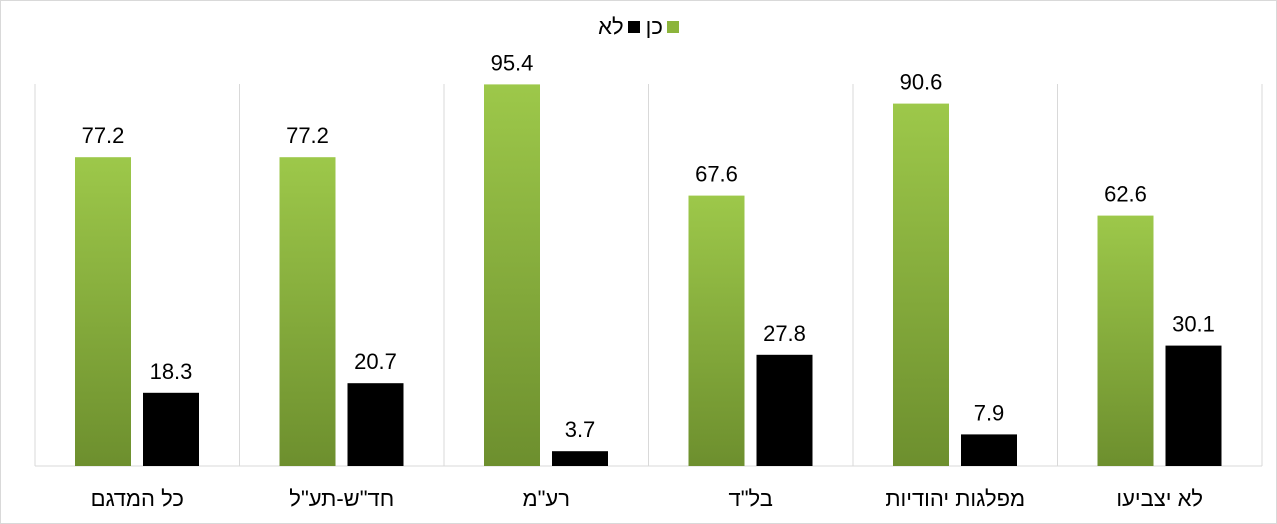  I want to click on legend-swatch-yes, so click(672, 27).